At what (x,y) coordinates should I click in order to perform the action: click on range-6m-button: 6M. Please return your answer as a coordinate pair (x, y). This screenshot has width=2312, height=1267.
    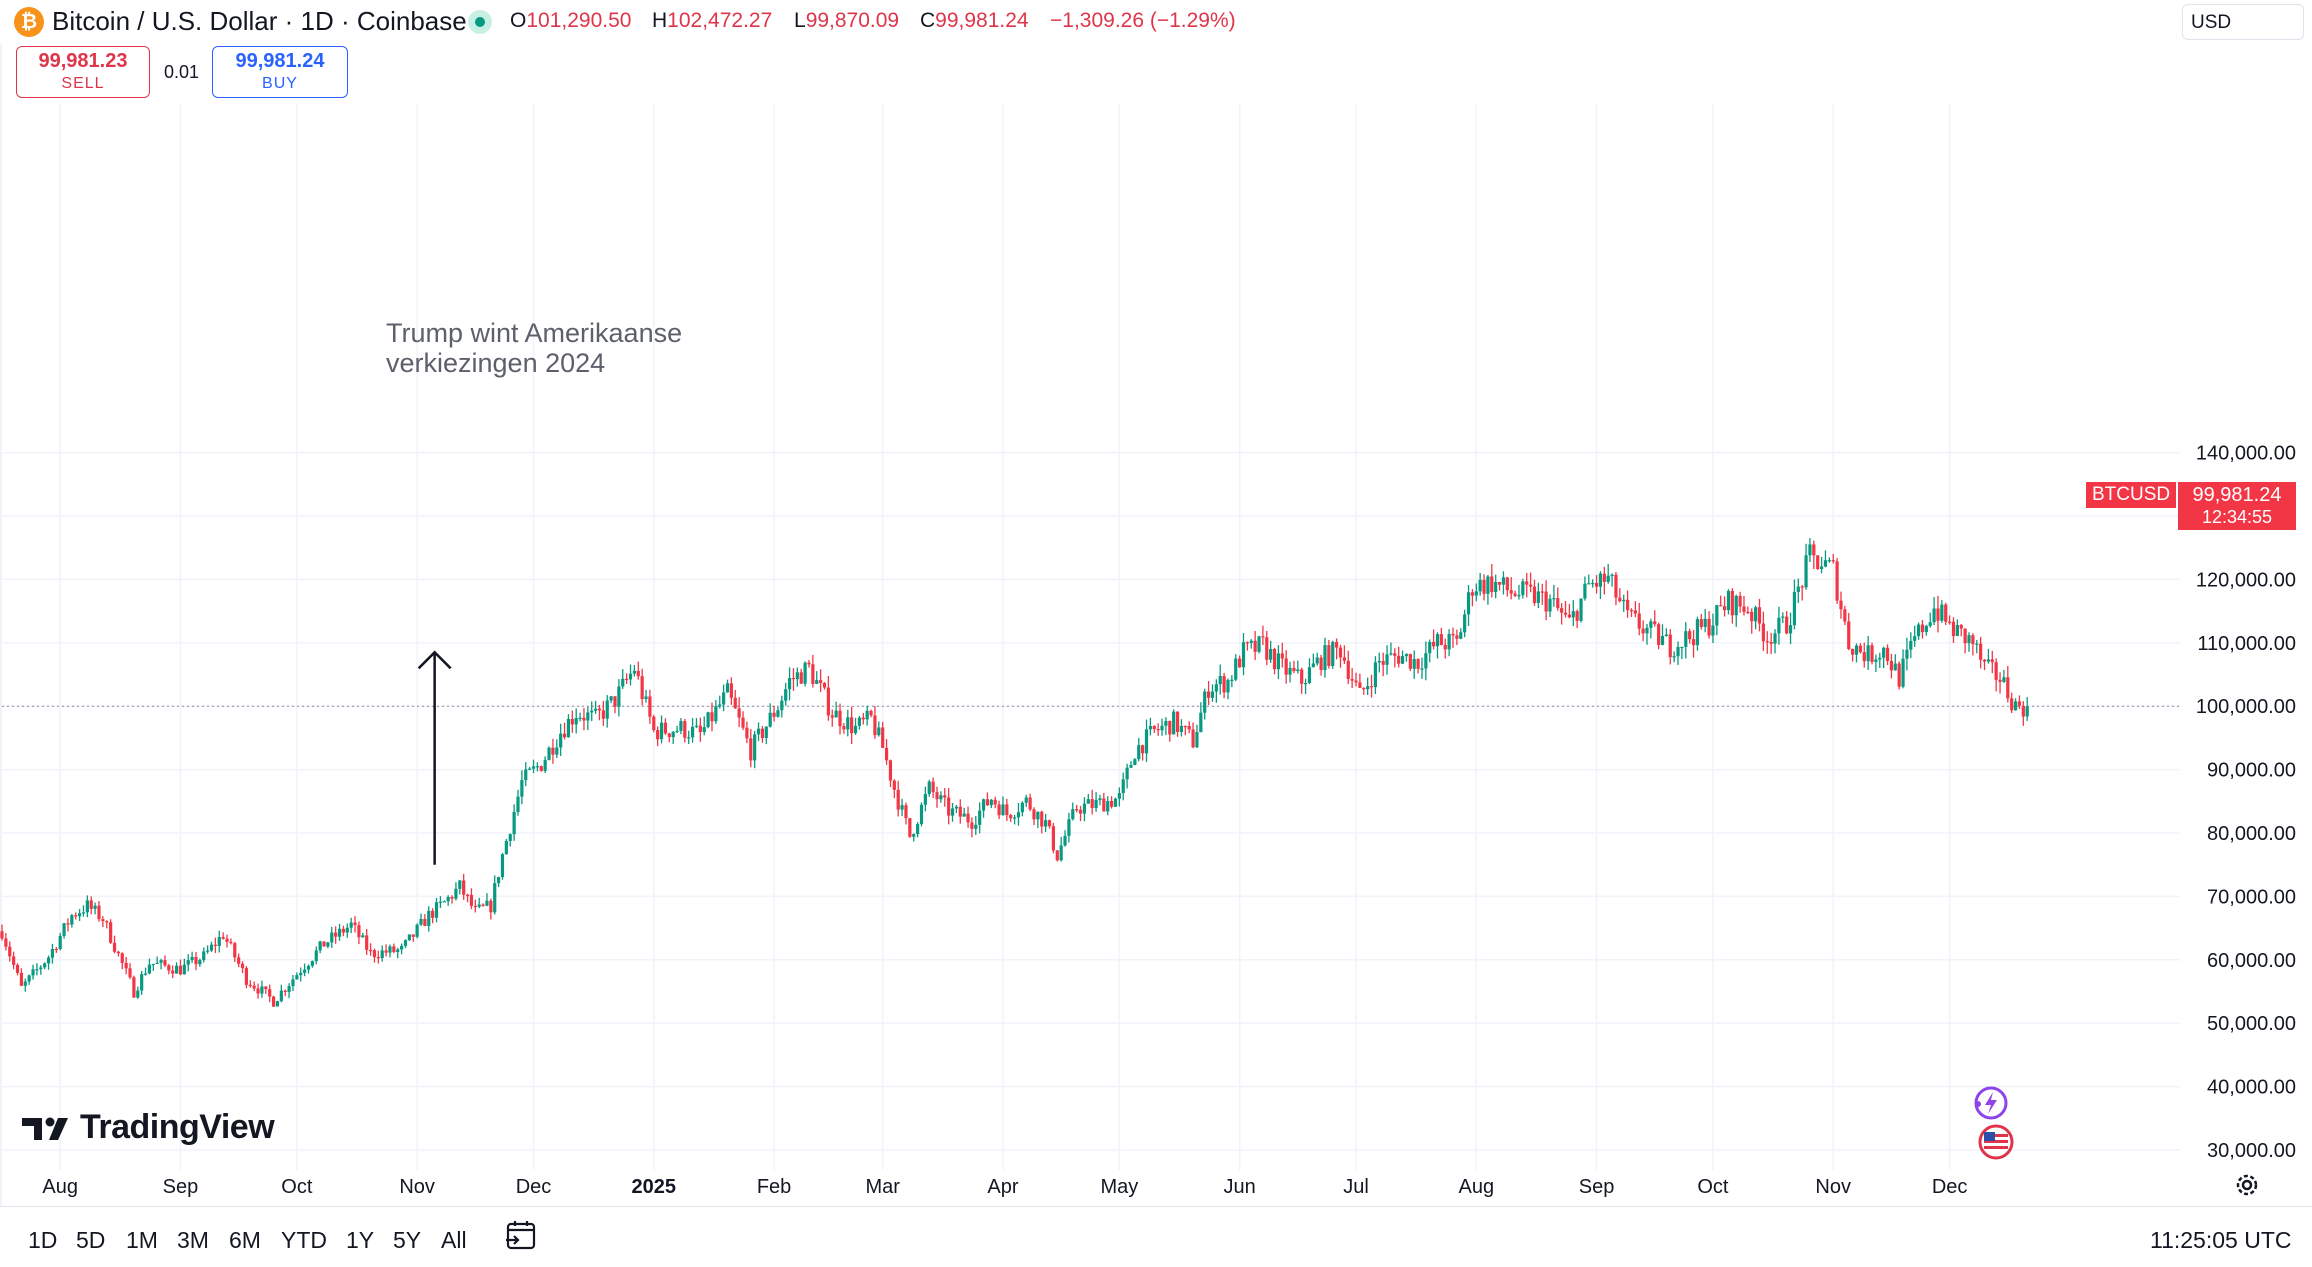
    Looking at the image, I should click on (245, 1240).